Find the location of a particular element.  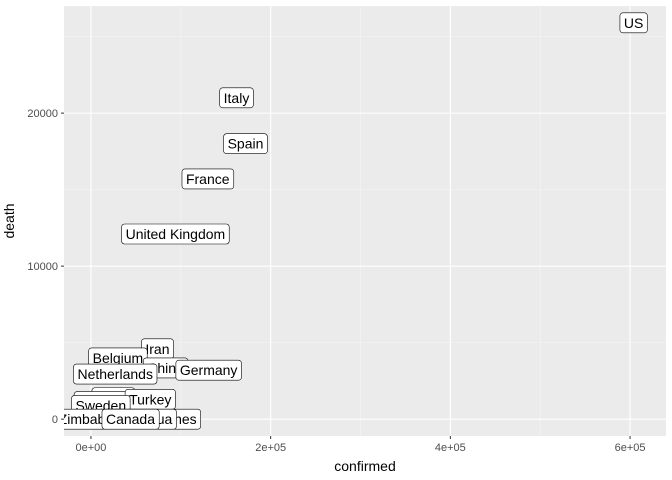

point-label: Canada is located at coordinates (130, 419).